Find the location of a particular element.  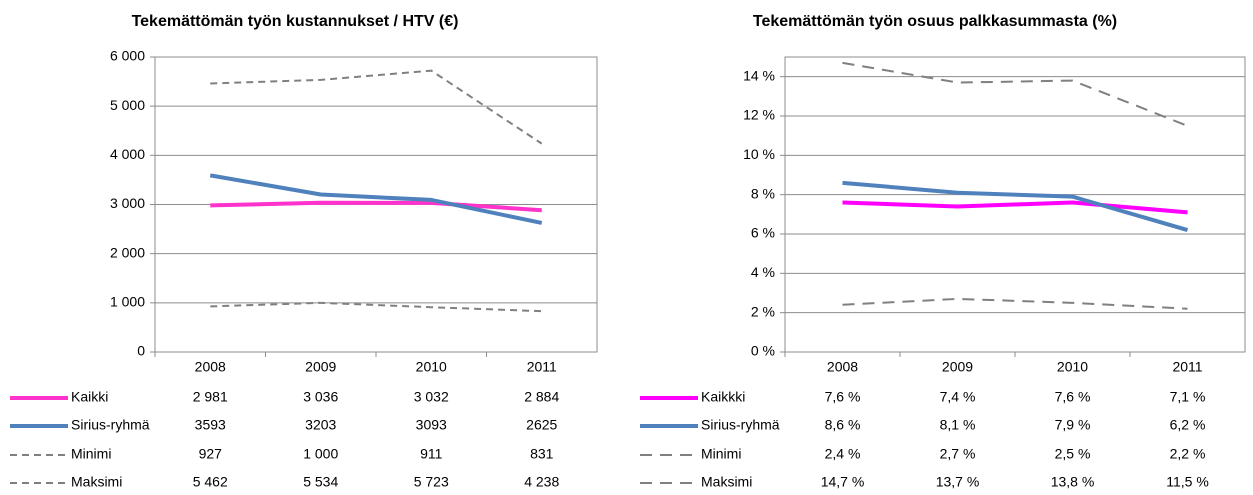

y-tick-label: 10 % is located at coordinates (759, 154).